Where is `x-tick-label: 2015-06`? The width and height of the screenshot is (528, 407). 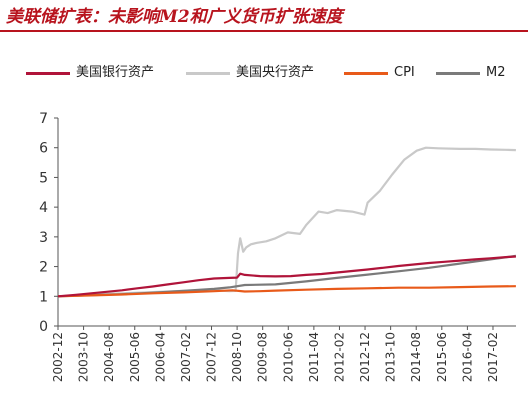
x-tick-label: 2015-06 is located at coordinates (442, 357).